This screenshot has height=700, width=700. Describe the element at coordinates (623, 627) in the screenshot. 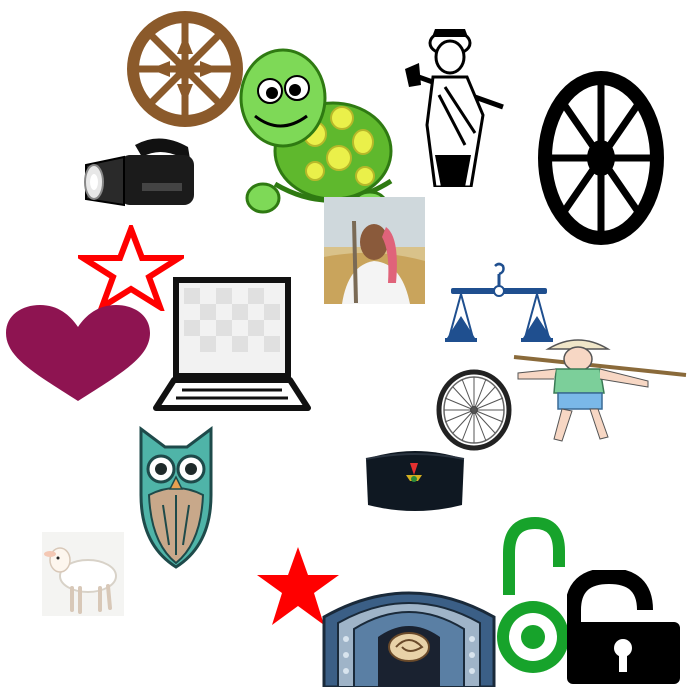

I see `black-open-padlock-icon` at that location.